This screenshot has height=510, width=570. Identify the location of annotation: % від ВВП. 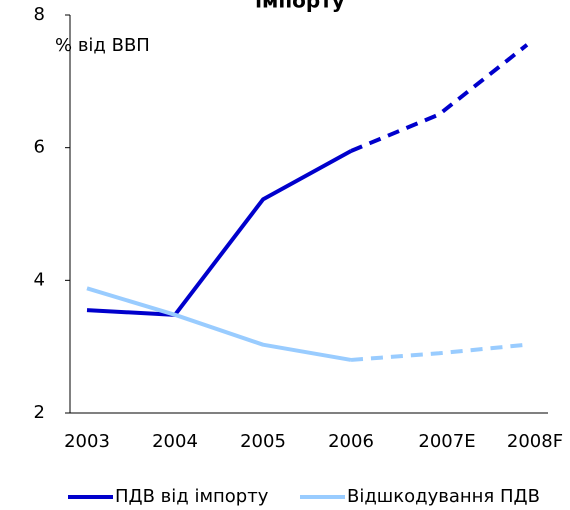
(102, 45).